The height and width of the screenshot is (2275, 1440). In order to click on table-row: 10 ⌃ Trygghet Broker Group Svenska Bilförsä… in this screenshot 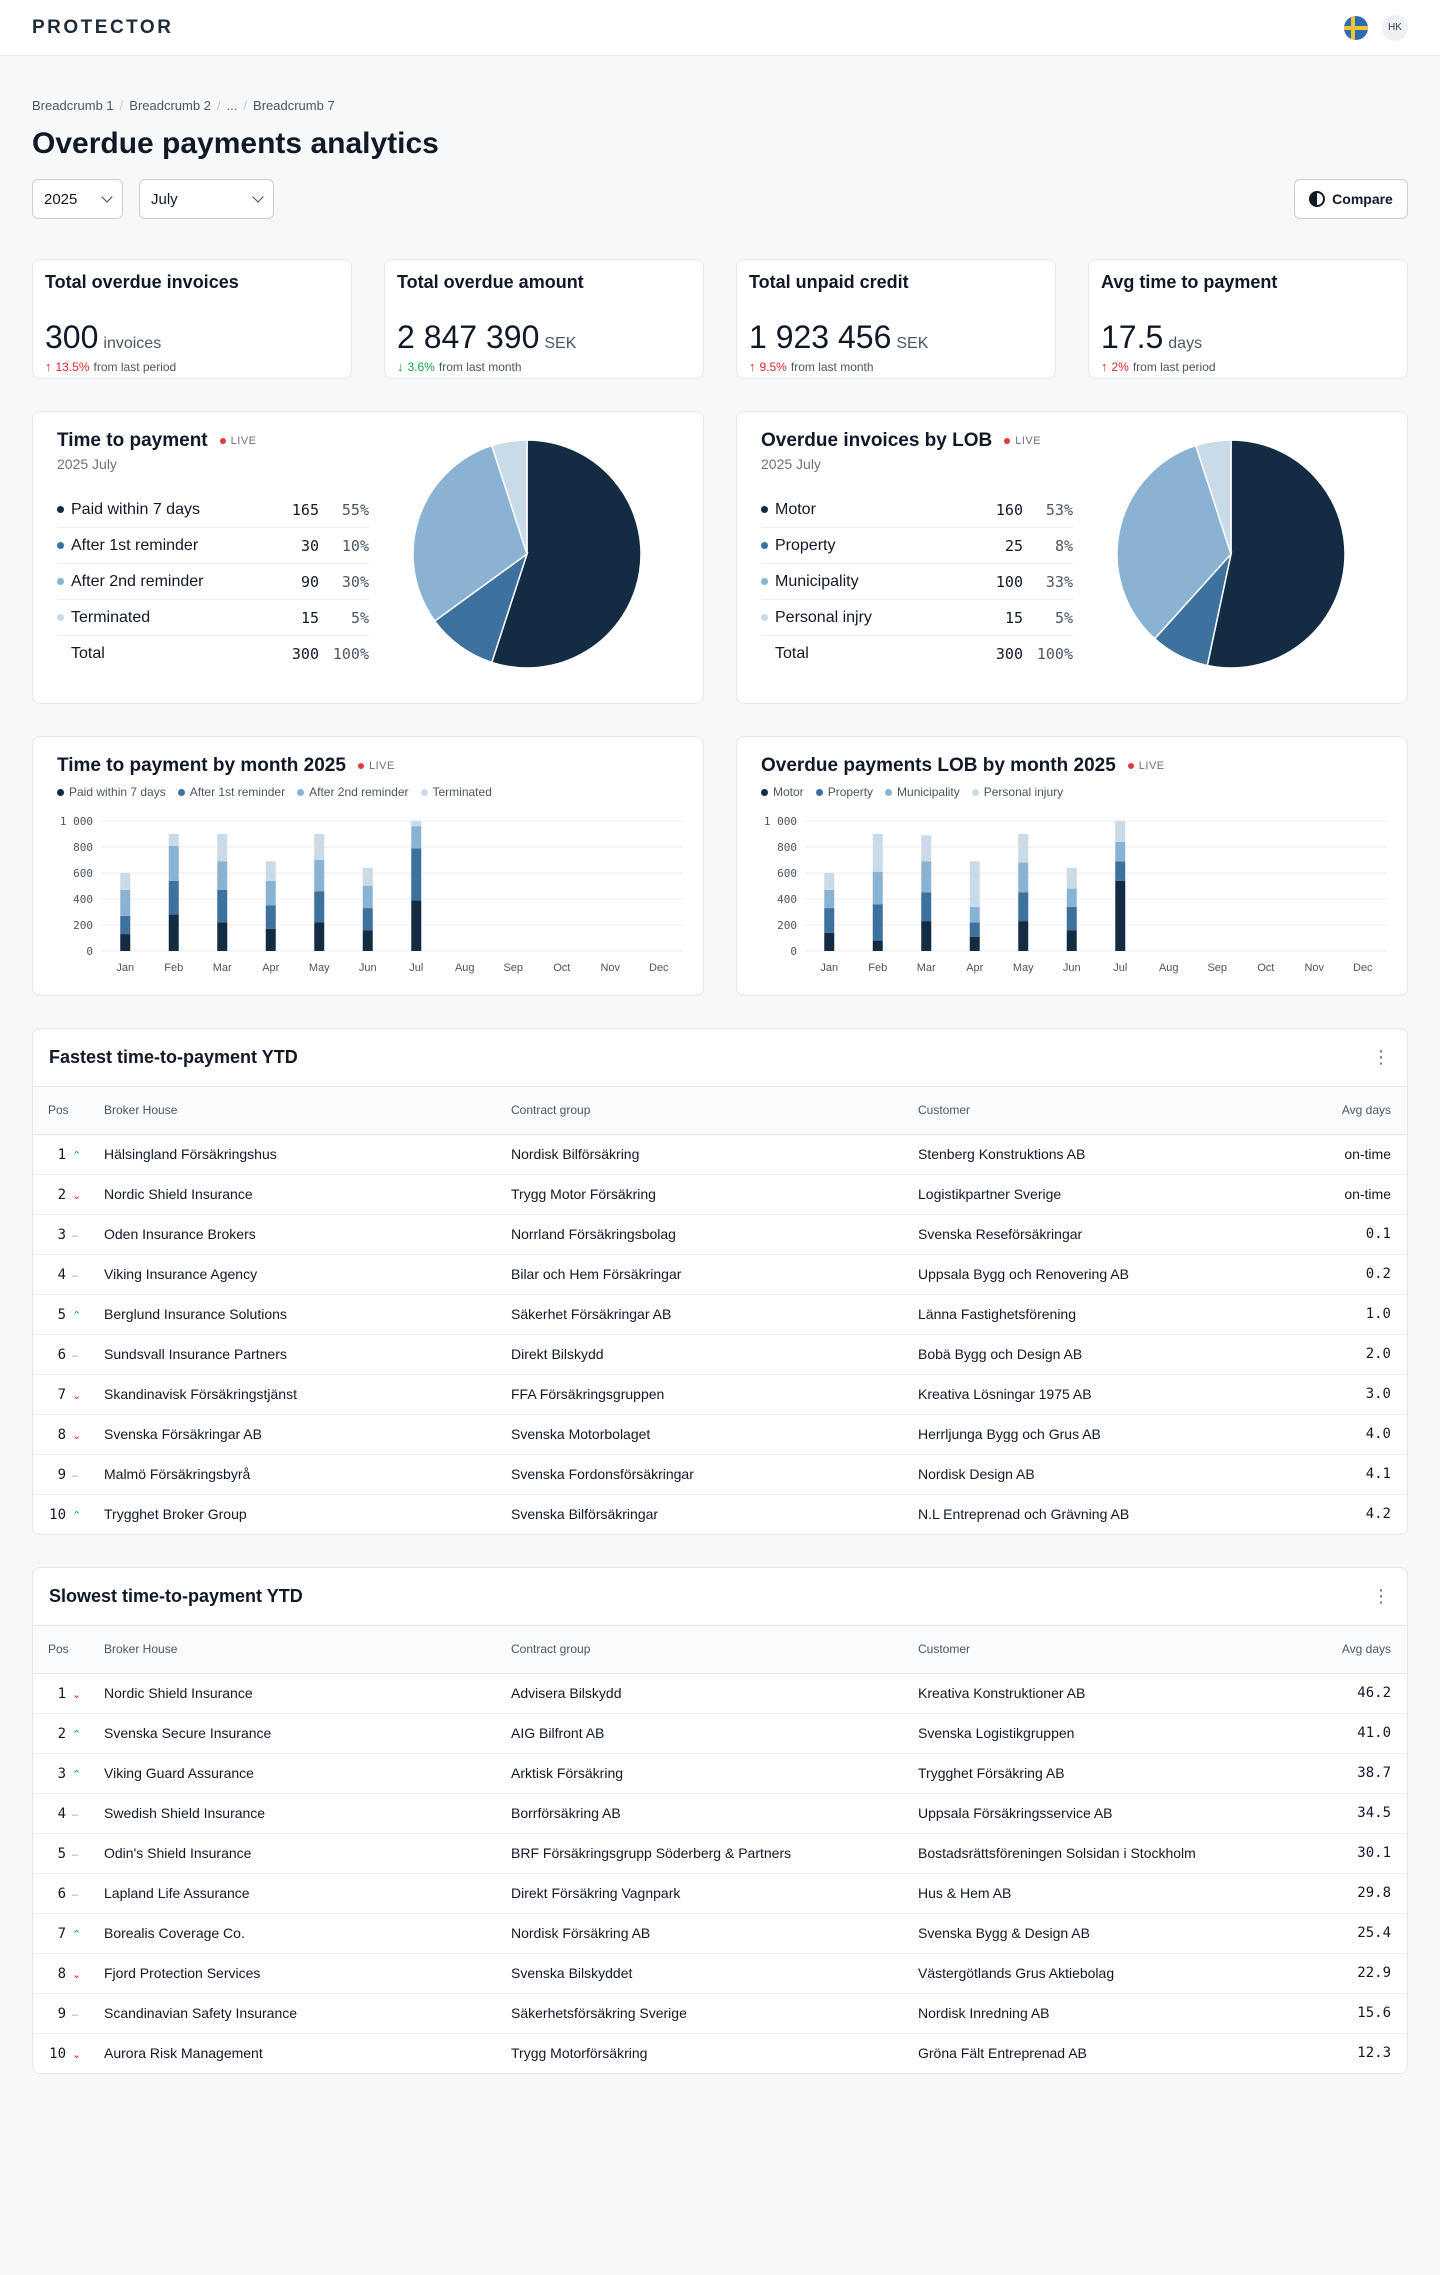, I will do `click(720, 1514)`.